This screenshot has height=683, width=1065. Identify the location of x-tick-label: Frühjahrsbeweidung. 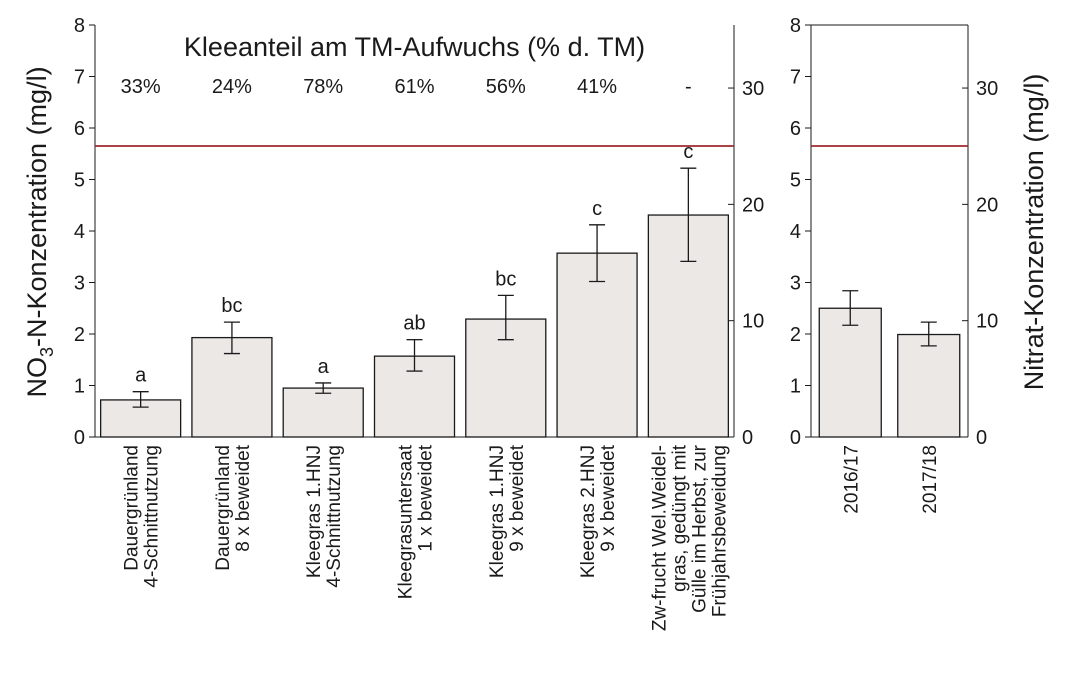
(719, 531).